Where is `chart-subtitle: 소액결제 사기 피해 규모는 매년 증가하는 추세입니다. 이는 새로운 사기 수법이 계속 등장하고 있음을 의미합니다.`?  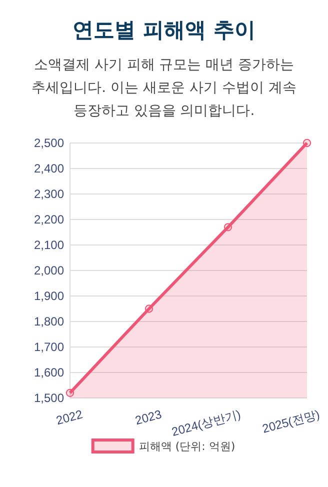
chart-subtitle: 소액결제 사기 피해 규모는 매년 증가하는 추세입니다. 이는 새로운 사기 수법이 계속 등장하고 있음을 의미합니다. is located at coordinates (164, 88).